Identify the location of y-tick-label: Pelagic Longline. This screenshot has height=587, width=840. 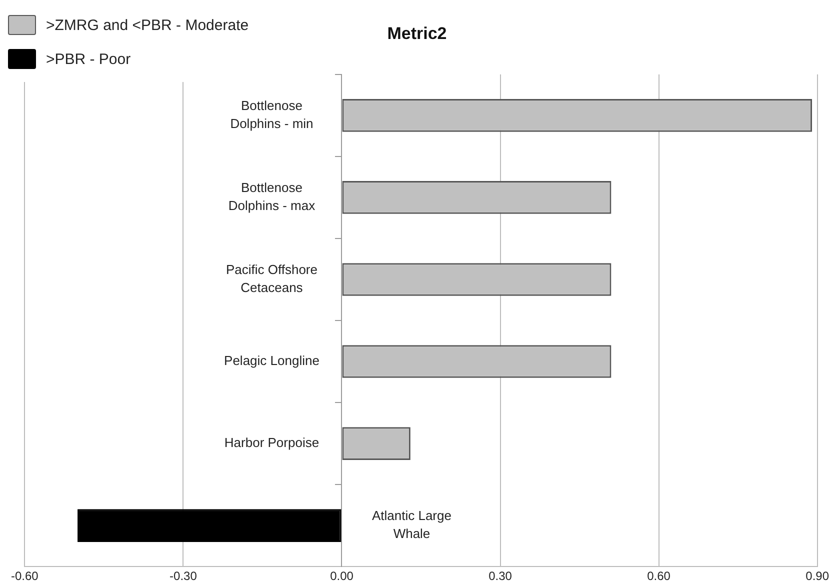
(272, 360).